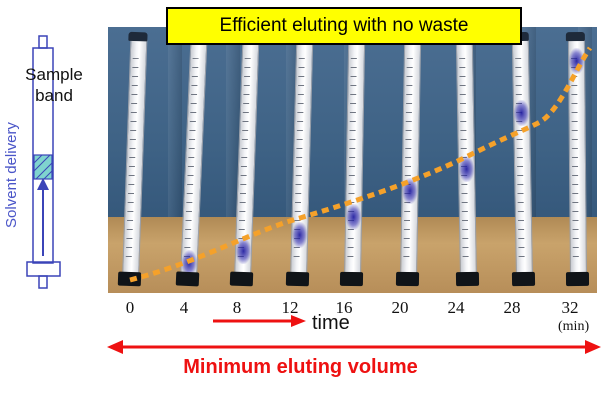 Image resolution: width=601 pixels, height=410 pixels. Describe the element at coordinates (130, 307) in the screenshot. I see `time-tick-0: 0` at that location.